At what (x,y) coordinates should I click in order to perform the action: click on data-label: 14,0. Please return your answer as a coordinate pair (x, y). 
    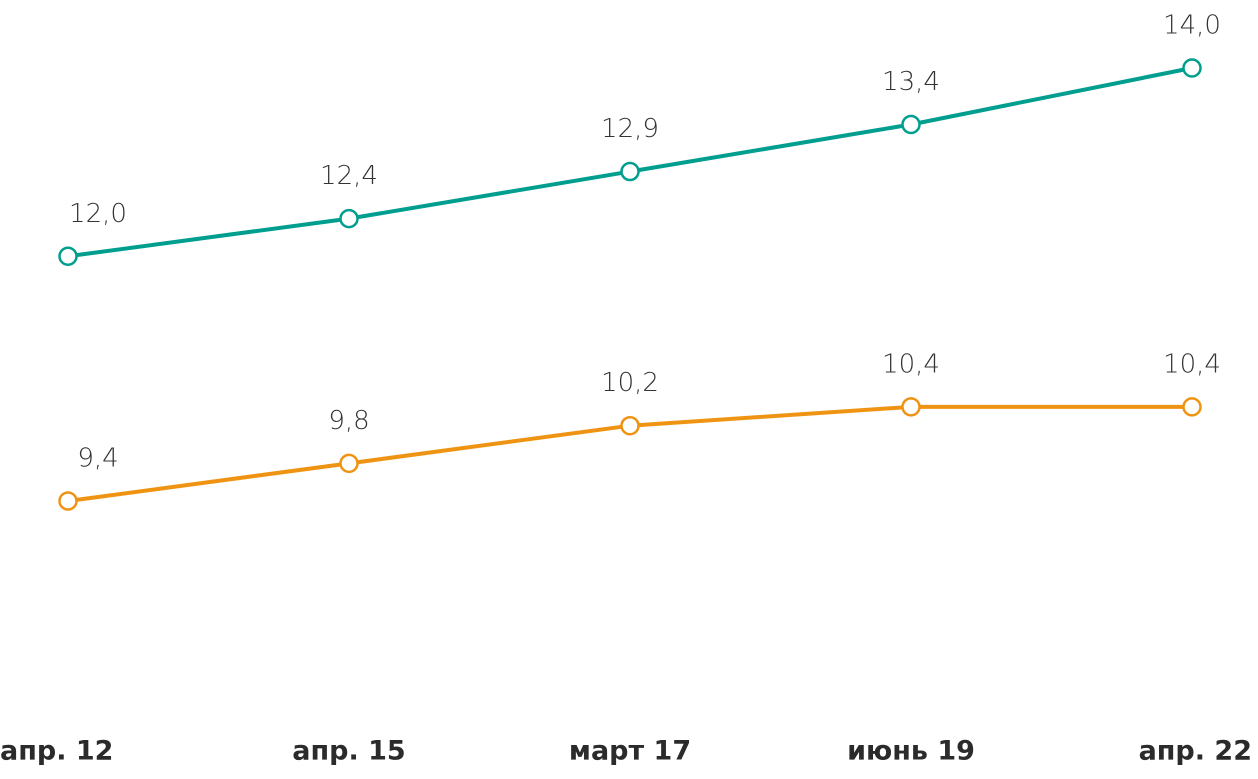
    Looking at the image, I should click on (1192, 26).